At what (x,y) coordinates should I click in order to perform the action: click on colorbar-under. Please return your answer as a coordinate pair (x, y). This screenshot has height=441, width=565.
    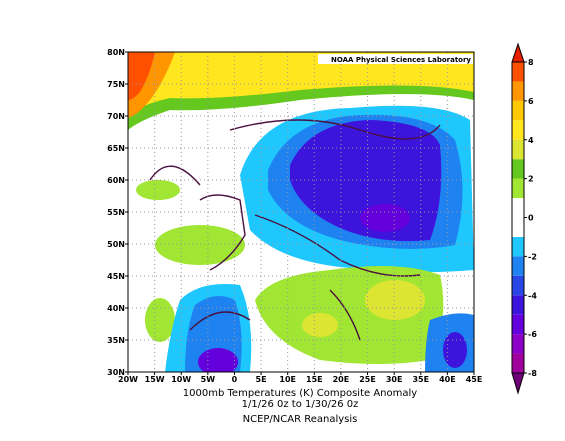
    Looking at the image, I should click on (518, 383).